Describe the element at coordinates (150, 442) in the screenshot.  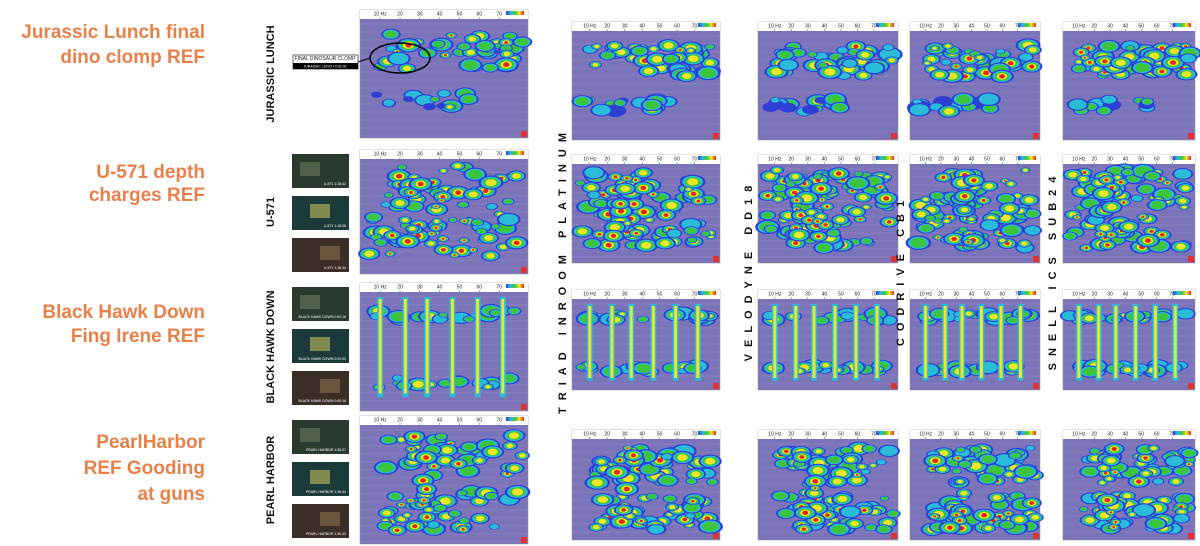
I see `reference-label: PearlHarbor` at that location.